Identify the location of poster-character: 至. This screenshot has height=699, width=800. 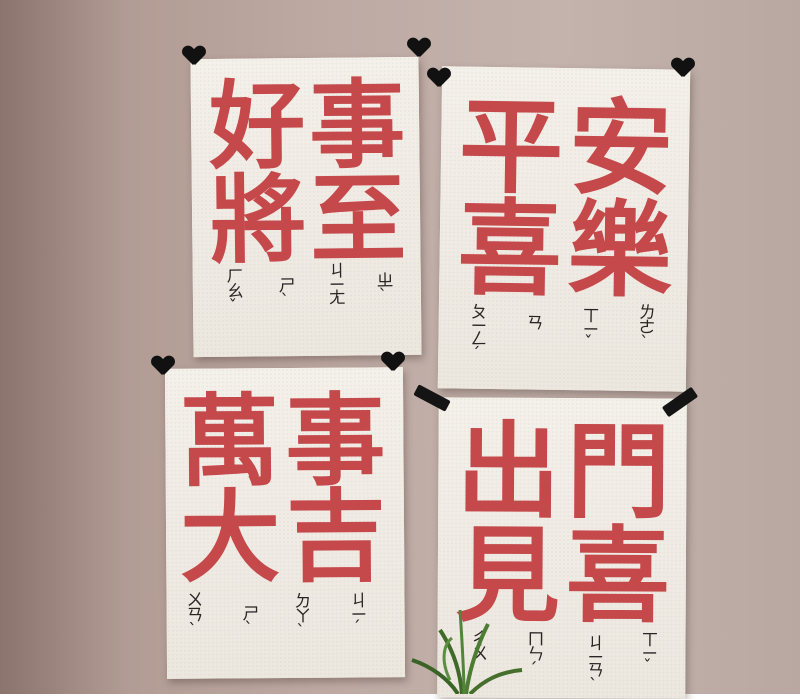
(358, 219).